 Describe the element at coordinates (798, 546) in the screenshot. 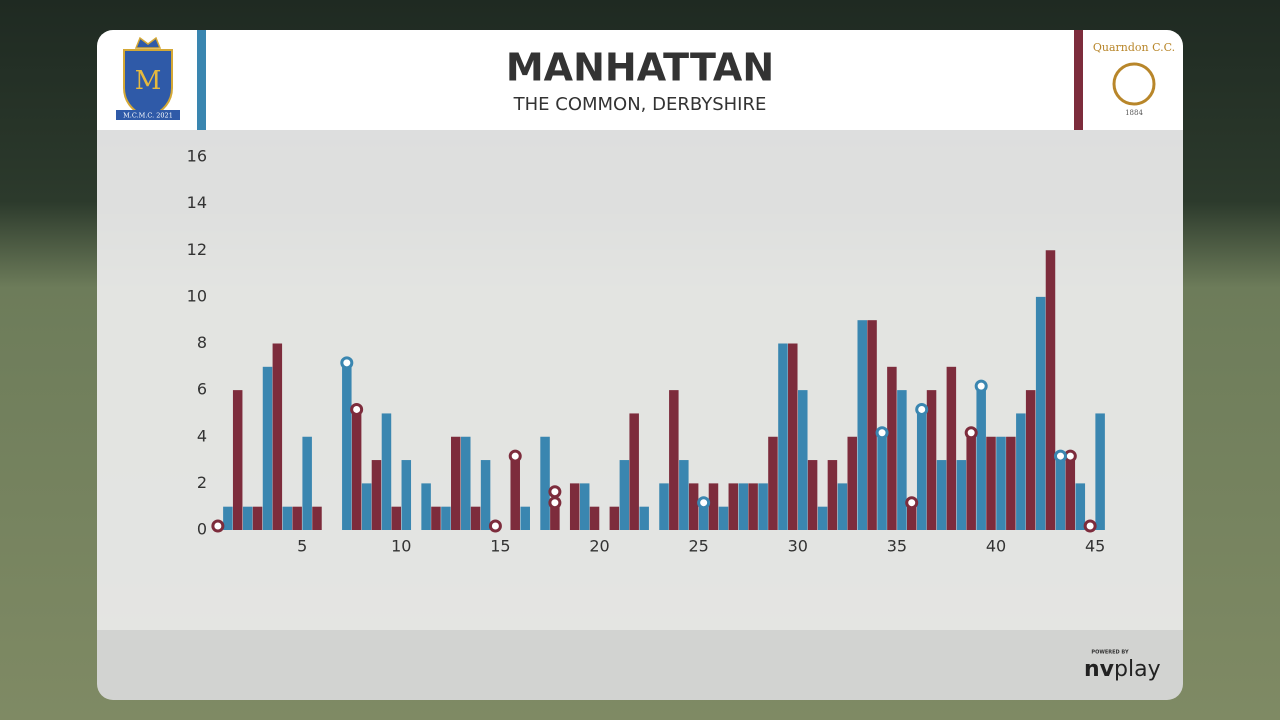

I see `x-tick-label: 30` at that location.